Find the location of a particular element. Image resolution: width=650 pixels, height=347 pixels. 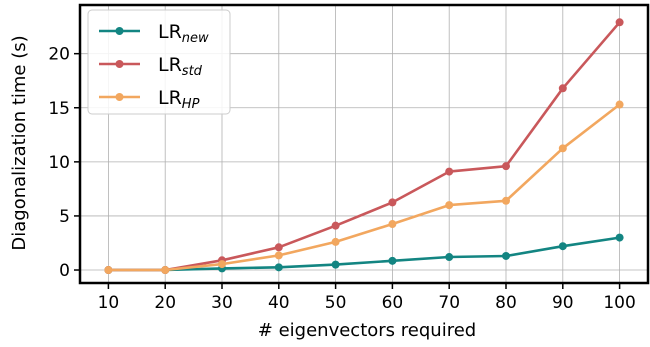

y-tick-label: 15 is located at coordinates (59, 109).